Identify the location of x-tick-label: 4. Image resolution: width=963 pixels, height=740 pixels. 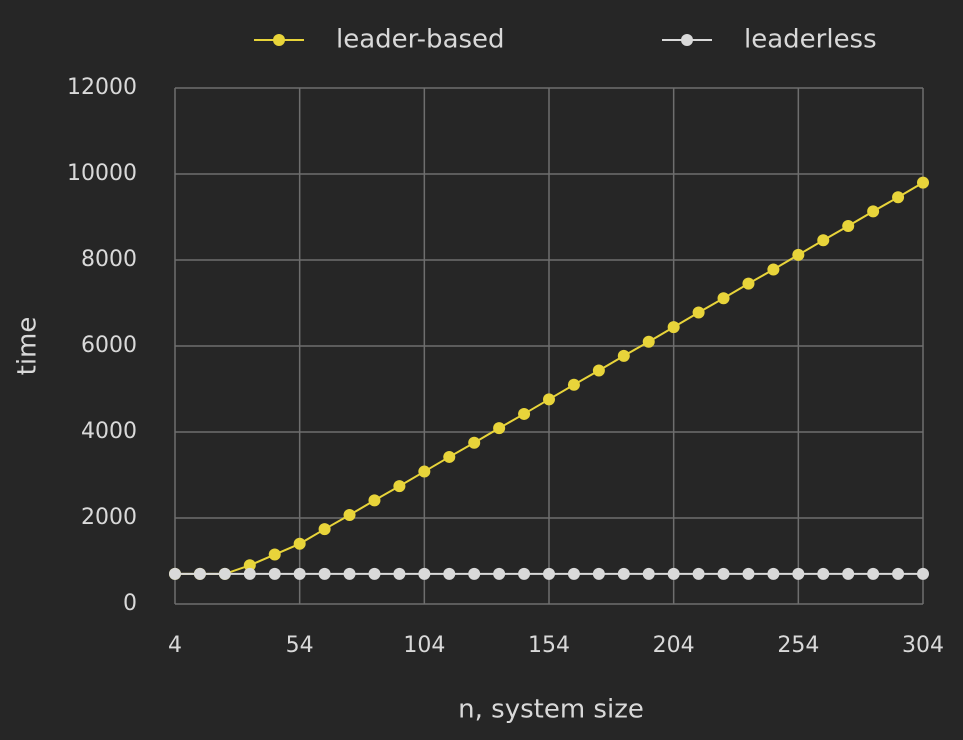
(175, 645).